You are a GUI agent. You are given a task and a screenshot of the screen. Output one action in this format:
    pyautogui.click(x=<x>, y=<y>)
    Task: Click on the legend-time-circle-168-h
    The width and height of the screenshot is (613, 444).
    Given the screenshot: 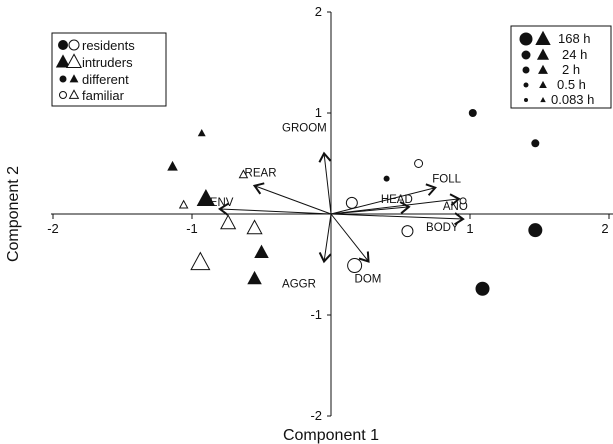 What is the action you would take?
    pyautogui.click(x=526, y=39)
    